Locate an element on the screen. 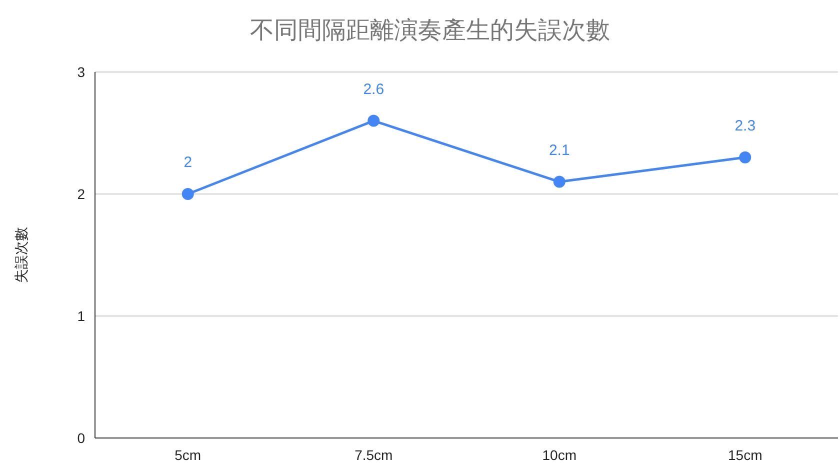 This screenshot has width=840, height=463. chart-title: 不同間隔距離演奏產生的失誤次數 is located at coordinates (430, 30).